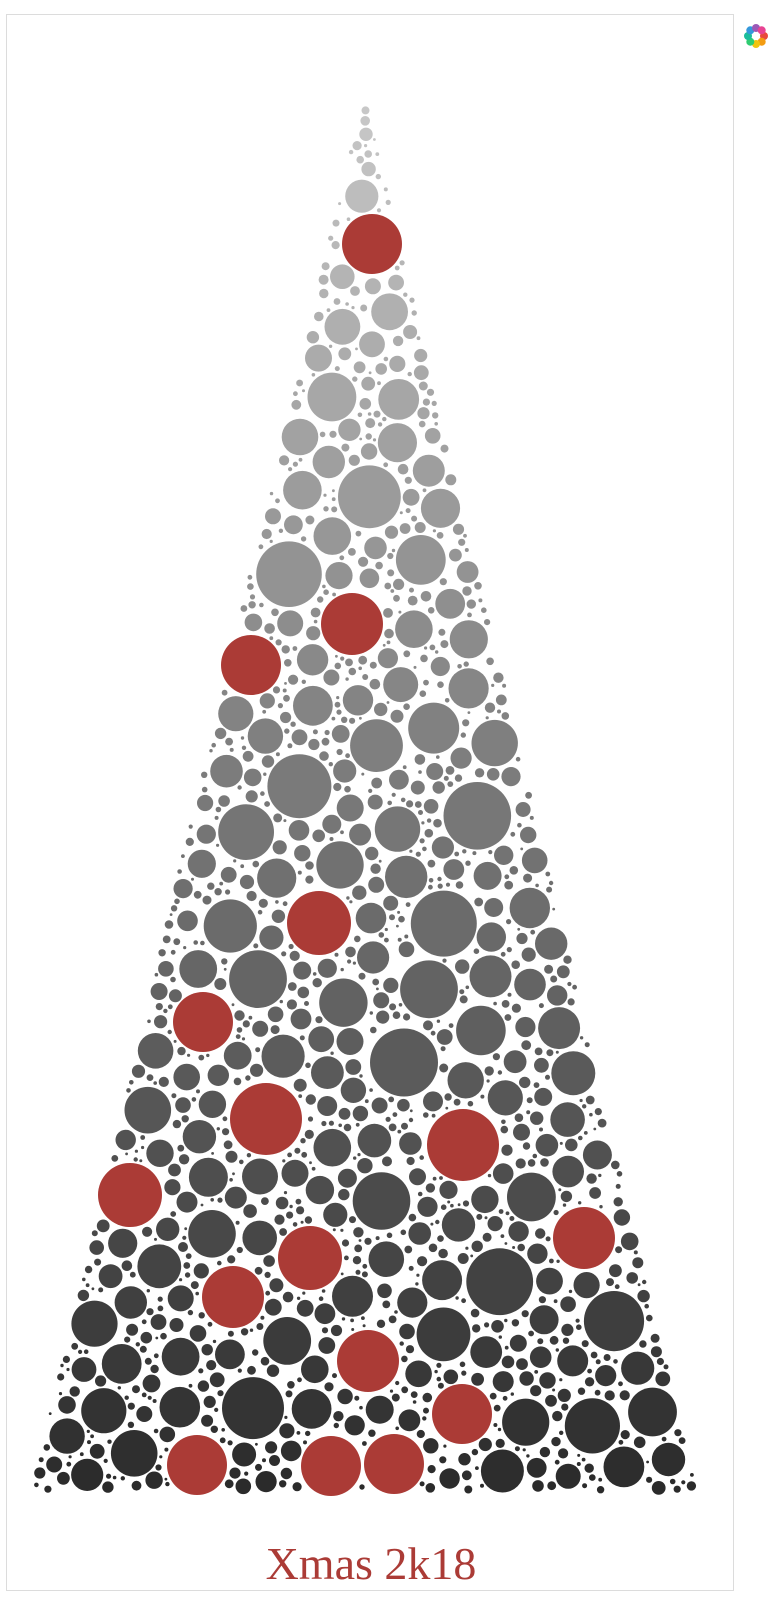  Describe the element at coordinates (761, 30) in the screenshot. I see `color-wheel-dot` at that location.